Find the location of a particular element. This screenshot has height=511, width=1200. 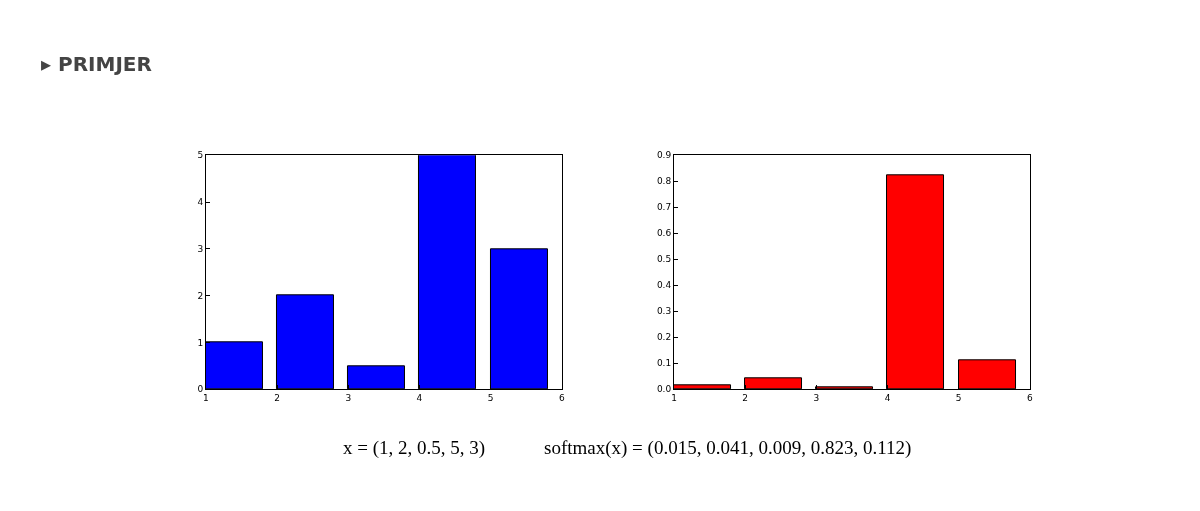

chart-title: ▸ PRIMJER is located at coordinates (96, 64).